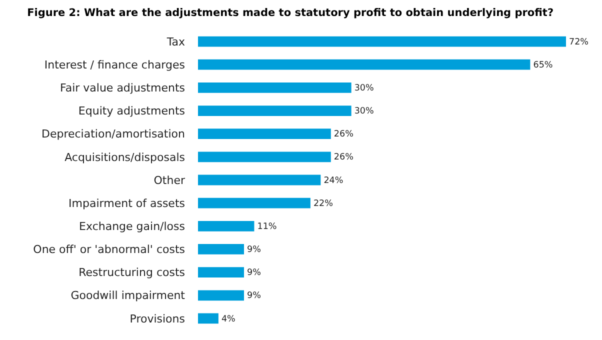 The height and width of the screenshot is (340, 602). What do you see at coordinates (125, 157) in the screenshot?
I see `y-tick-label: Acquisitions/disposals` at bounding box center [125, 157].